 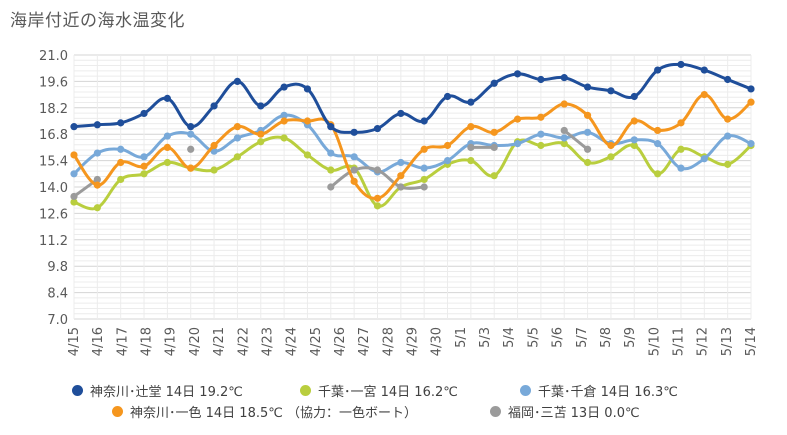 I want to click on y-tick-label: 7.0, so click(x=57, y=320).